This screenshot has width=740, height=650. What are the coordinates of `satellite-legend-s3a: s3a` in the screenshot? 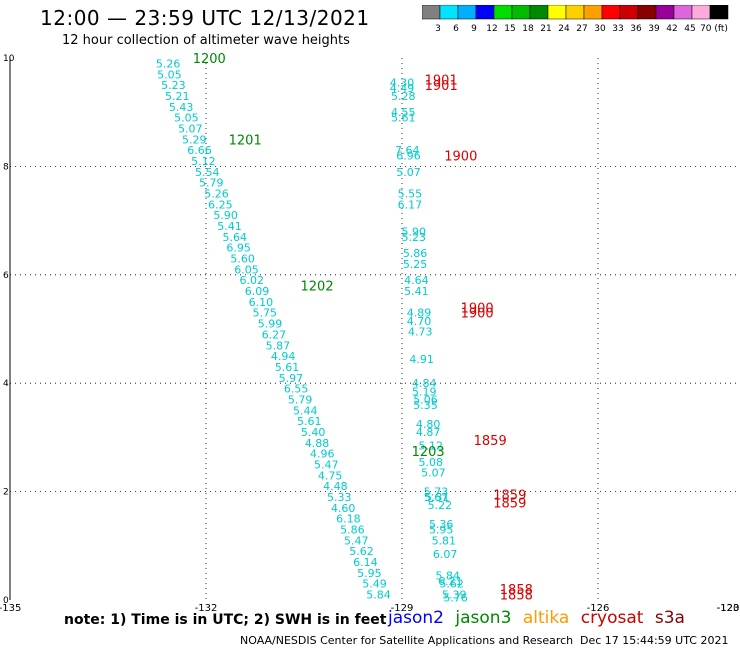 It's located at (669, 618).